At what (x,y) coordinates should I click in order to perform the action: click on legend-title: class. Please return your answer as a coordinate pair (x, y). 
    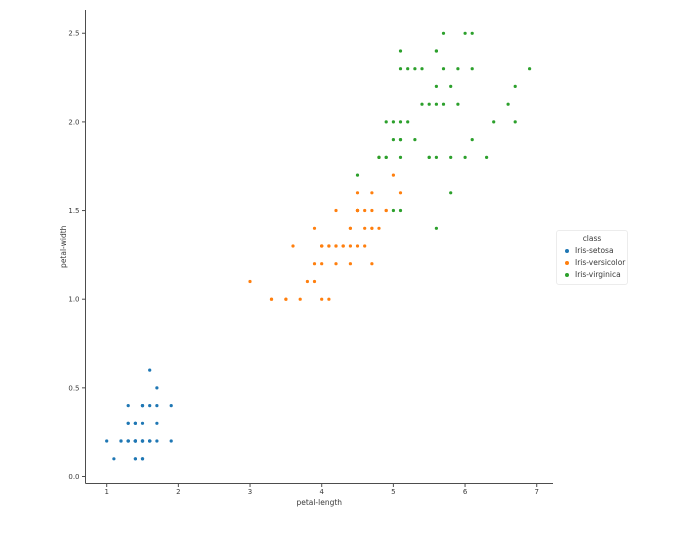
    Looking at the image, I should click on (592, 238).